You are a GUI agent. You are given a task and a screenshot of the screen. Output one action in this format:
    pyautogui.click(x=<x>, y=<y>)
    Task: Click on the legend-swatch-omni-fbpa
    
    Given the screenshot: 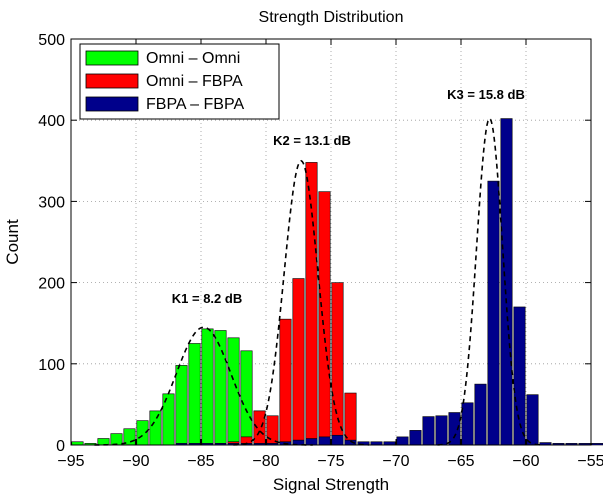 What is the action you would take?
    pyautogui.click(x=112, y=81)
    